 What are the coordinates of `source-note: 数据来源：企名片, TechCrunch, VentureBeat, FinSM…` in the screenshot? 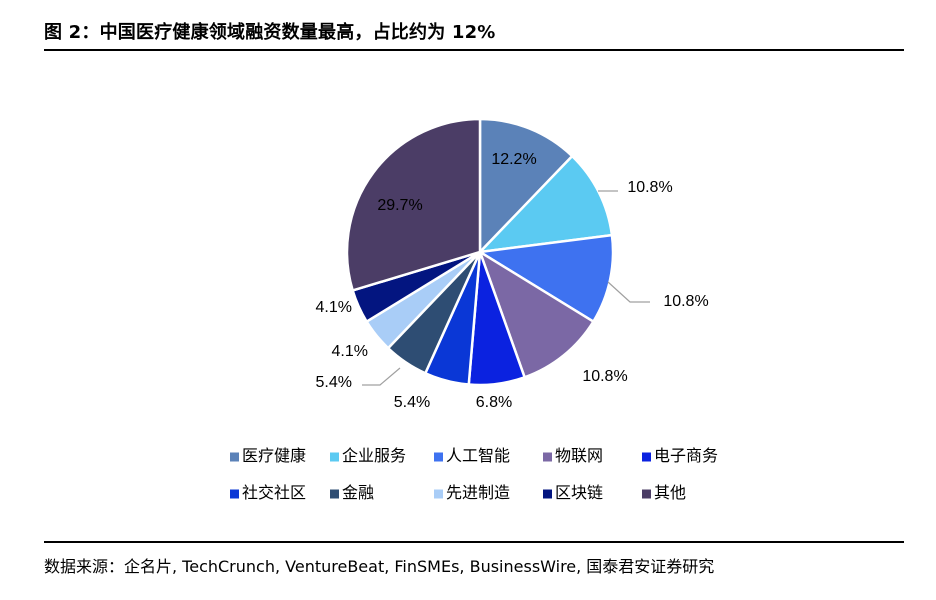 It's located at (379, 566).